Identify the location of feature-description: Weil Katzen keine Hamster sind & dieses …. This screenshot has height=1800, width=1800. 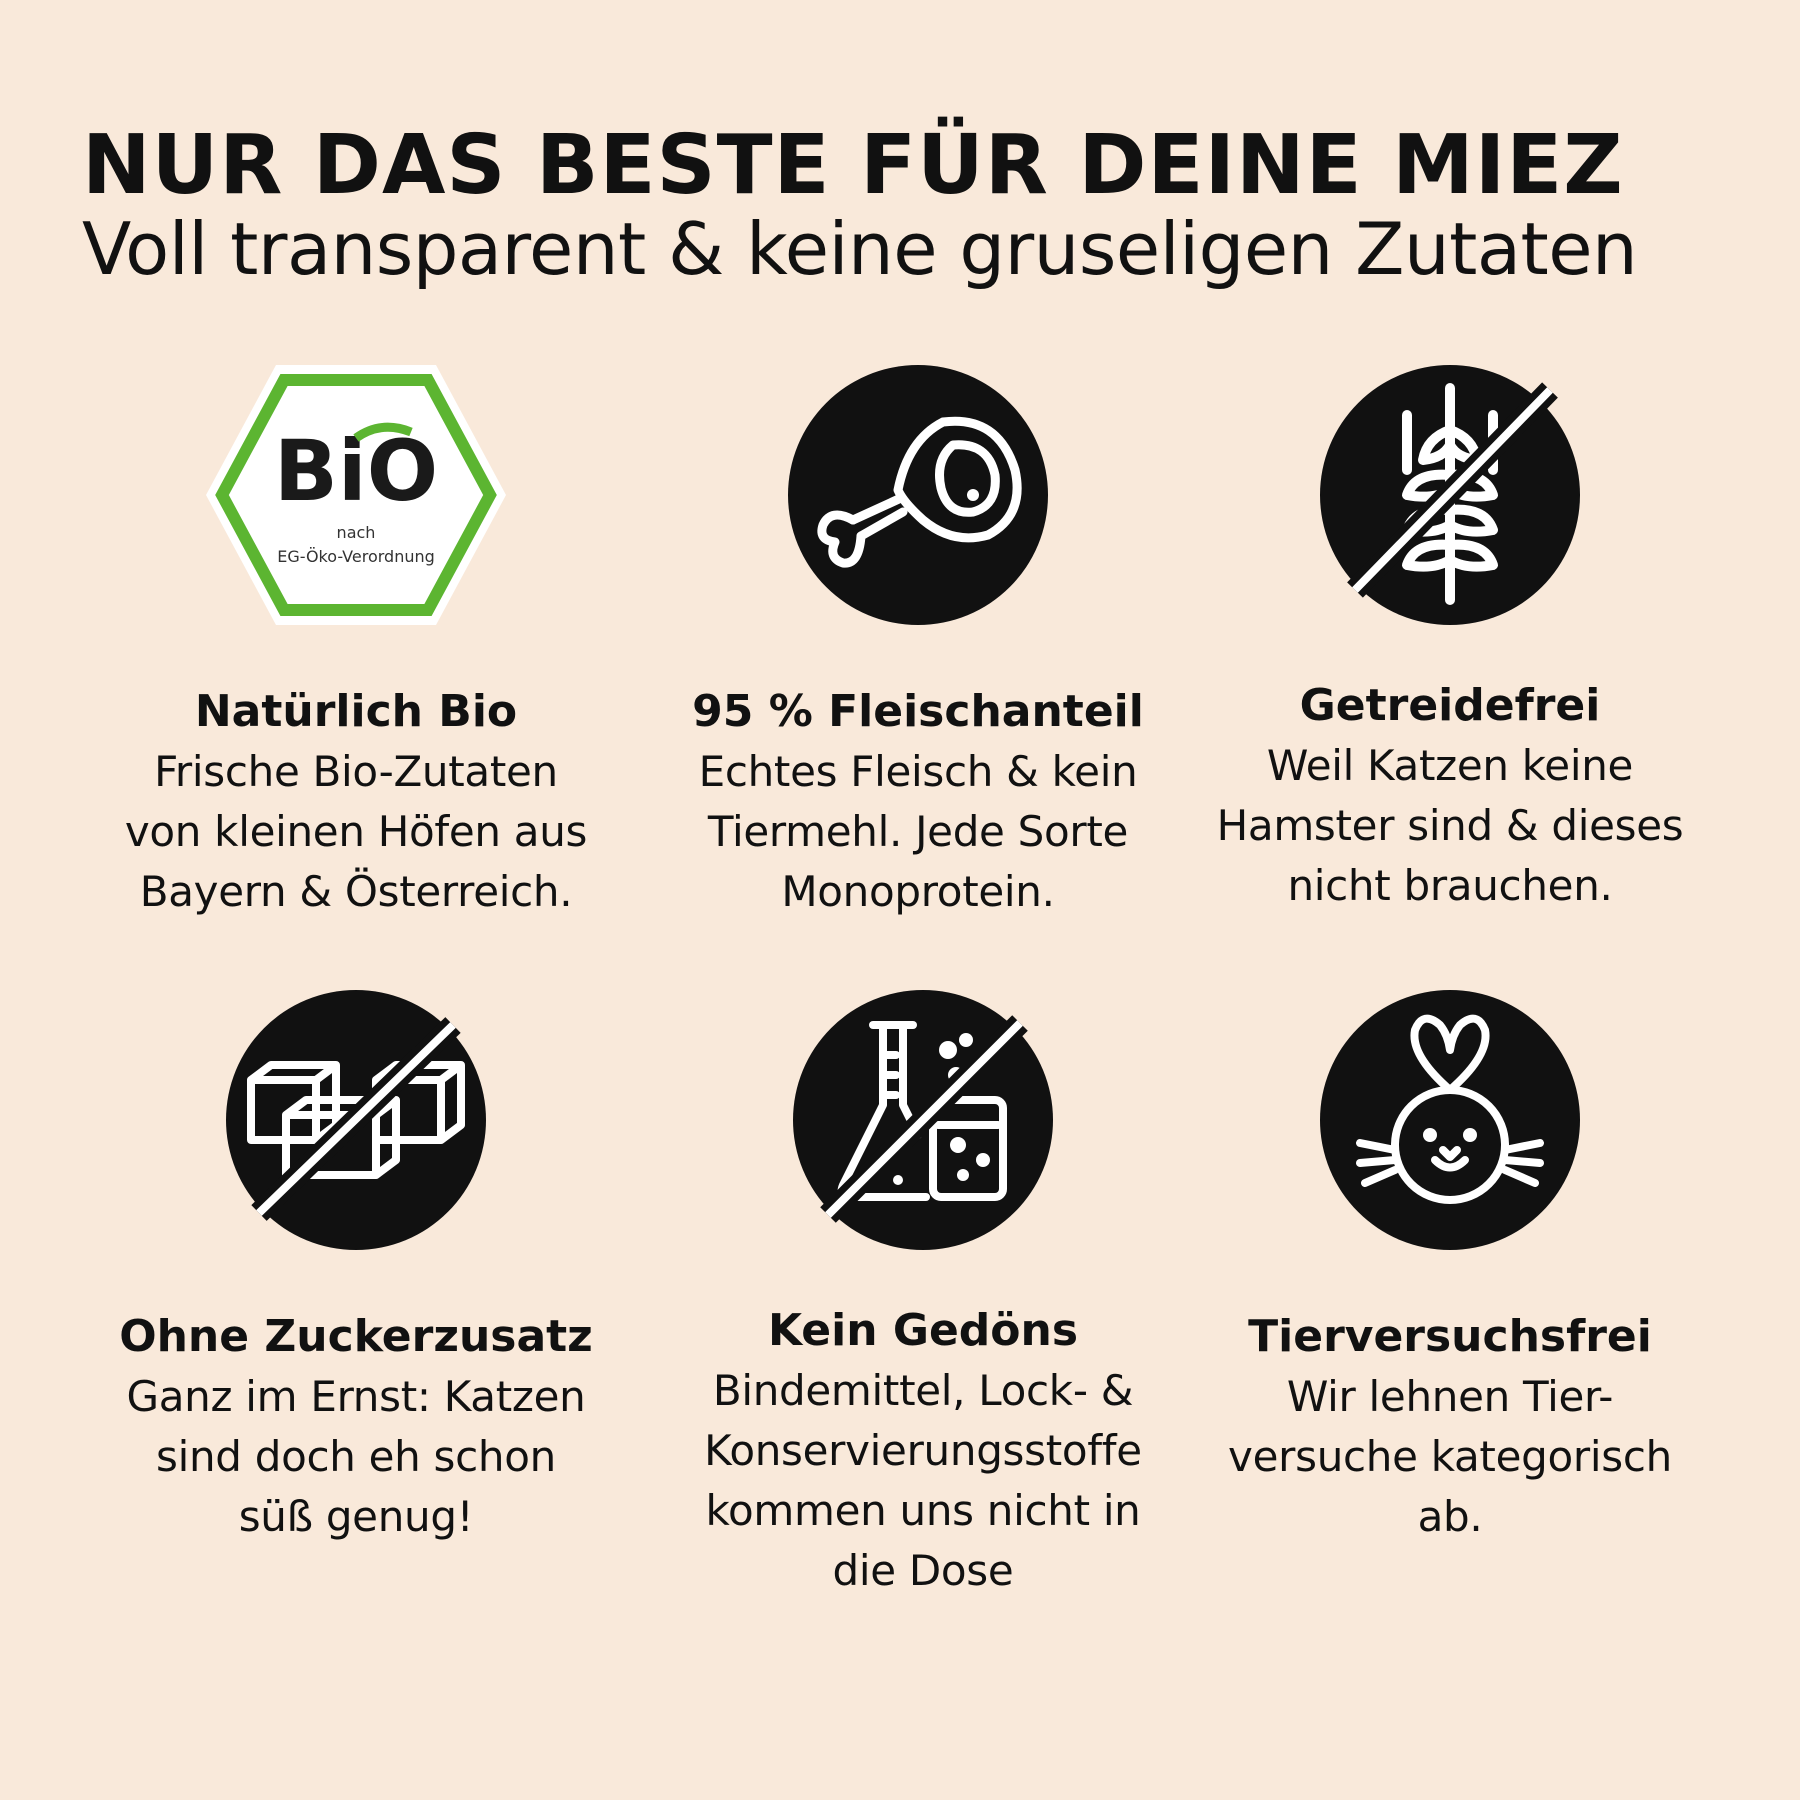
(1450, 825).